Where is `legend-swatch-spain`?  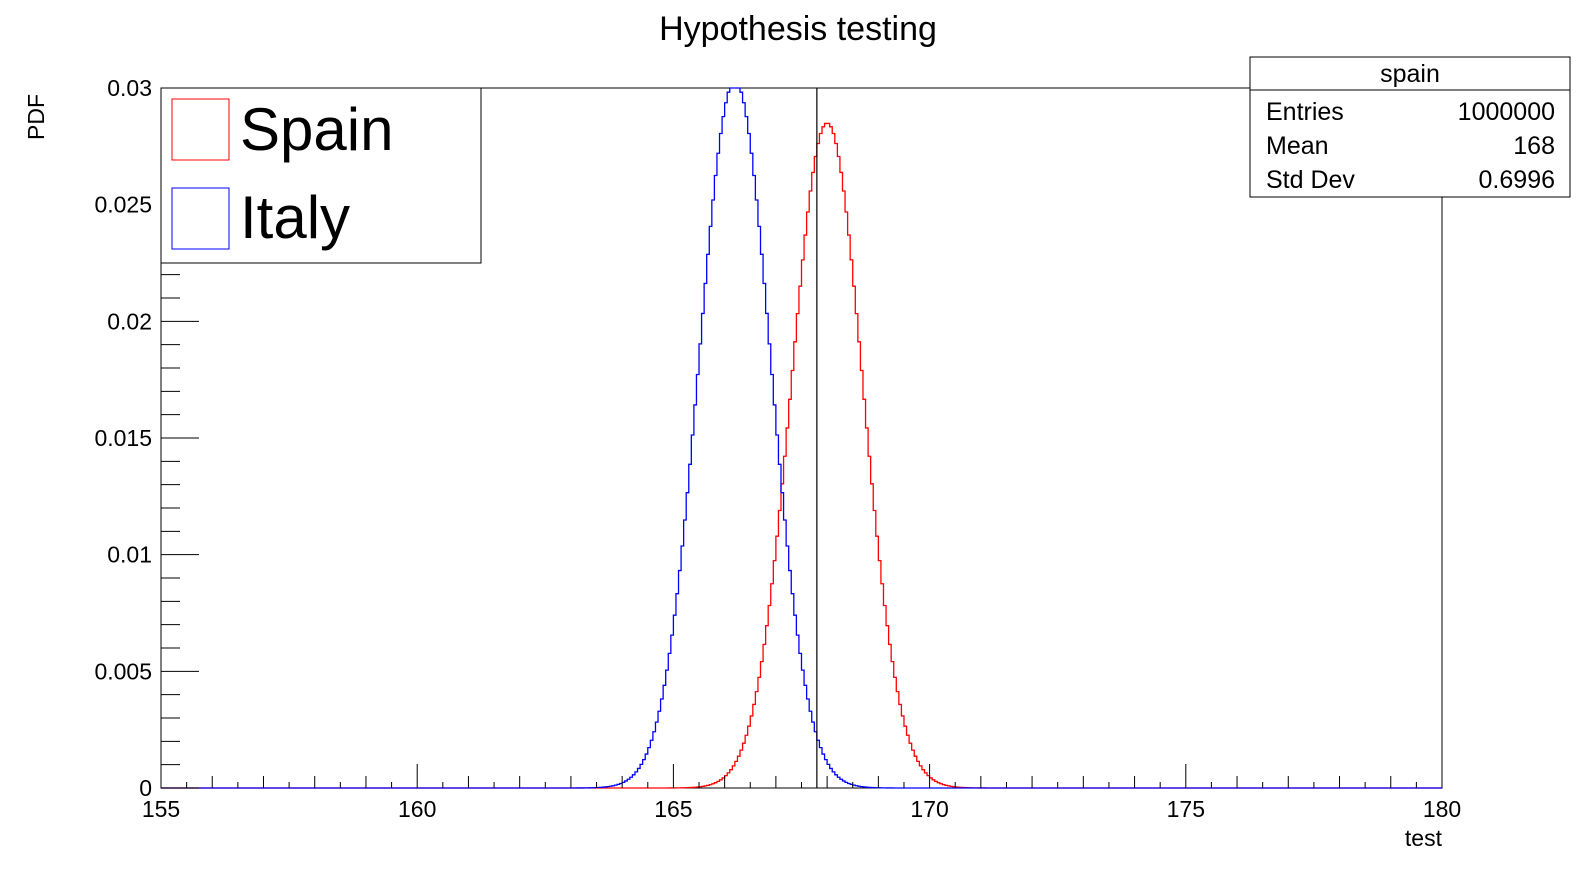 legend-swatch-spain is located at coordinates (200, 129).